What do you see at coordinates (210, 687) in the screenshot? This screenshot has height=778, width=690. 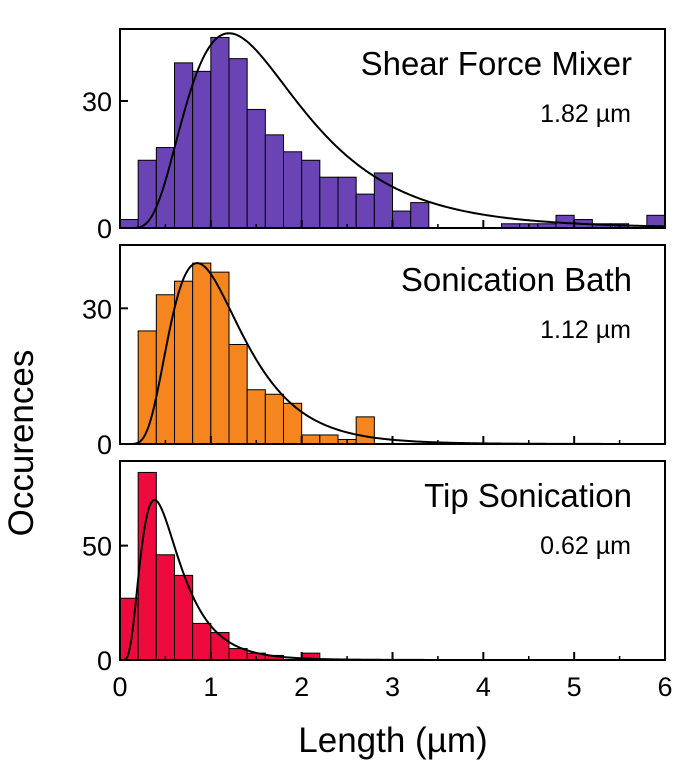 I see `x-tick-label: 1` at bounding box center [210, 687].